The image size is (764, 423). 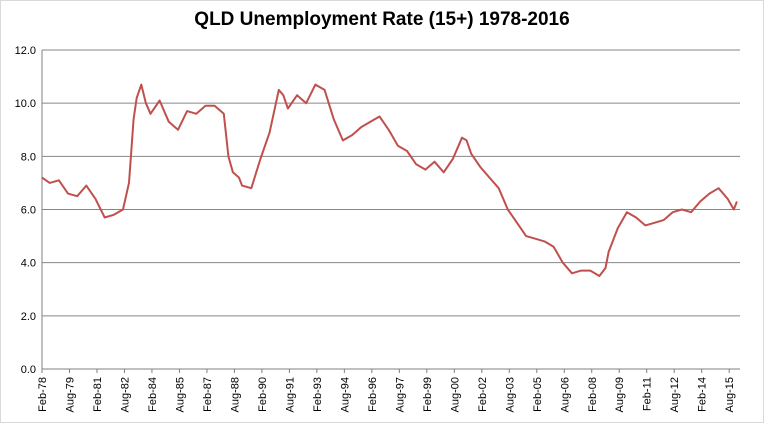 What do you see at coordinates (400, 394) in the screenshot?
I see `x-tick-label: Aug-97` at bounding box center [400, 394].